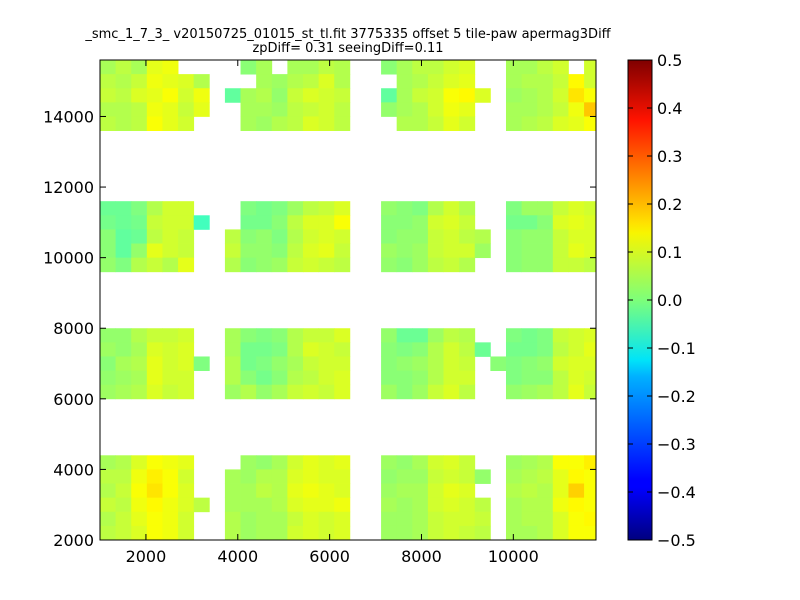  Describe the element at coordinates (421, 556) in the screenshot. I see `x-tick-label: 8000` at that location.